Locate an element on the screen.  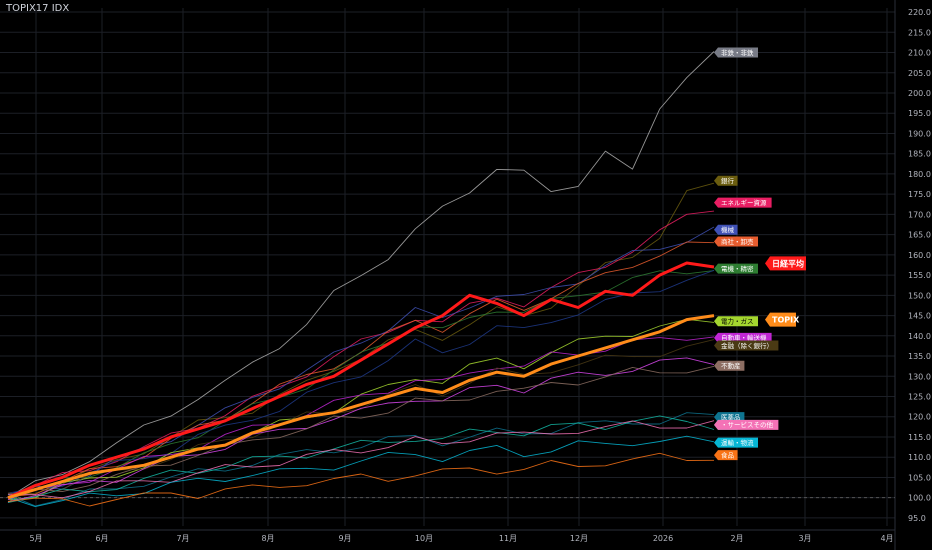
end-label-text: 銀行 is located at coordinates (728, 180).